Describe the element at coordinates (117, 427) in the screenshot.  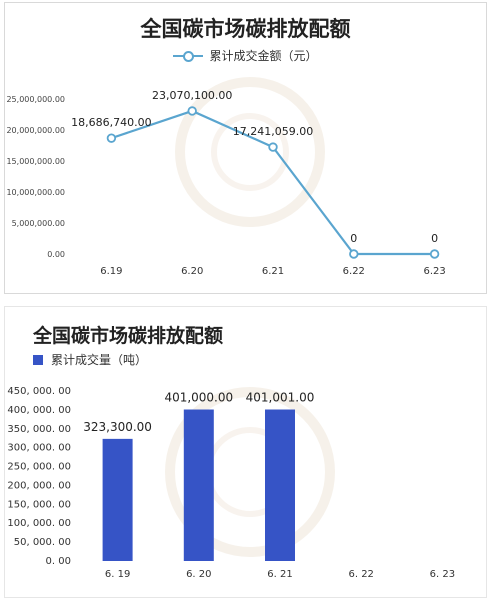
I see `data-label: 323,300.00` at that location.